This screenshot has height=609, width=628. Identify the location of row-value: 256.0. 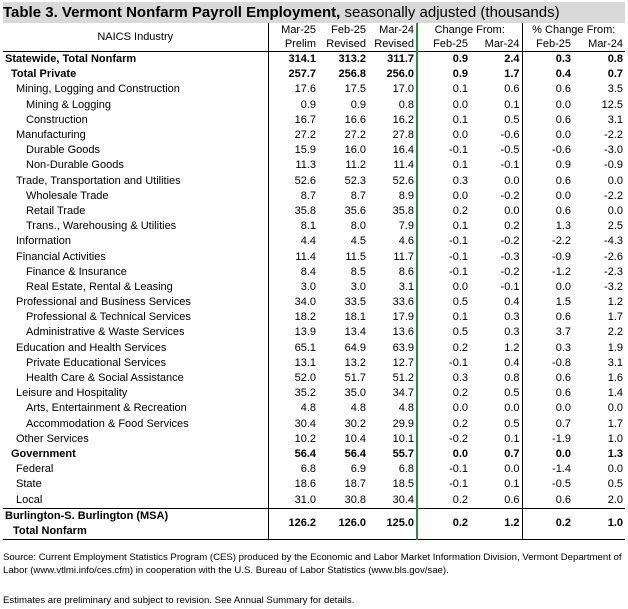
(400, 74).